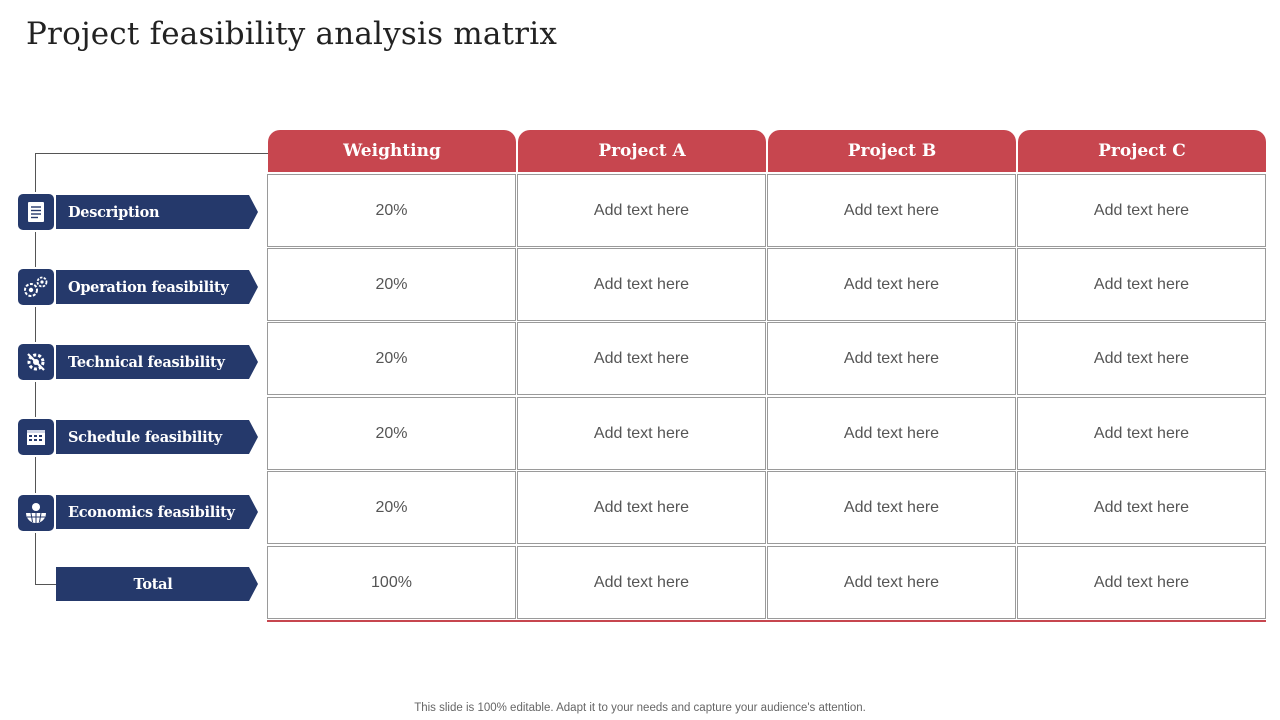 The image size is (1280, 720). I want to click on wrench-gear-icon, so click(36, 362).